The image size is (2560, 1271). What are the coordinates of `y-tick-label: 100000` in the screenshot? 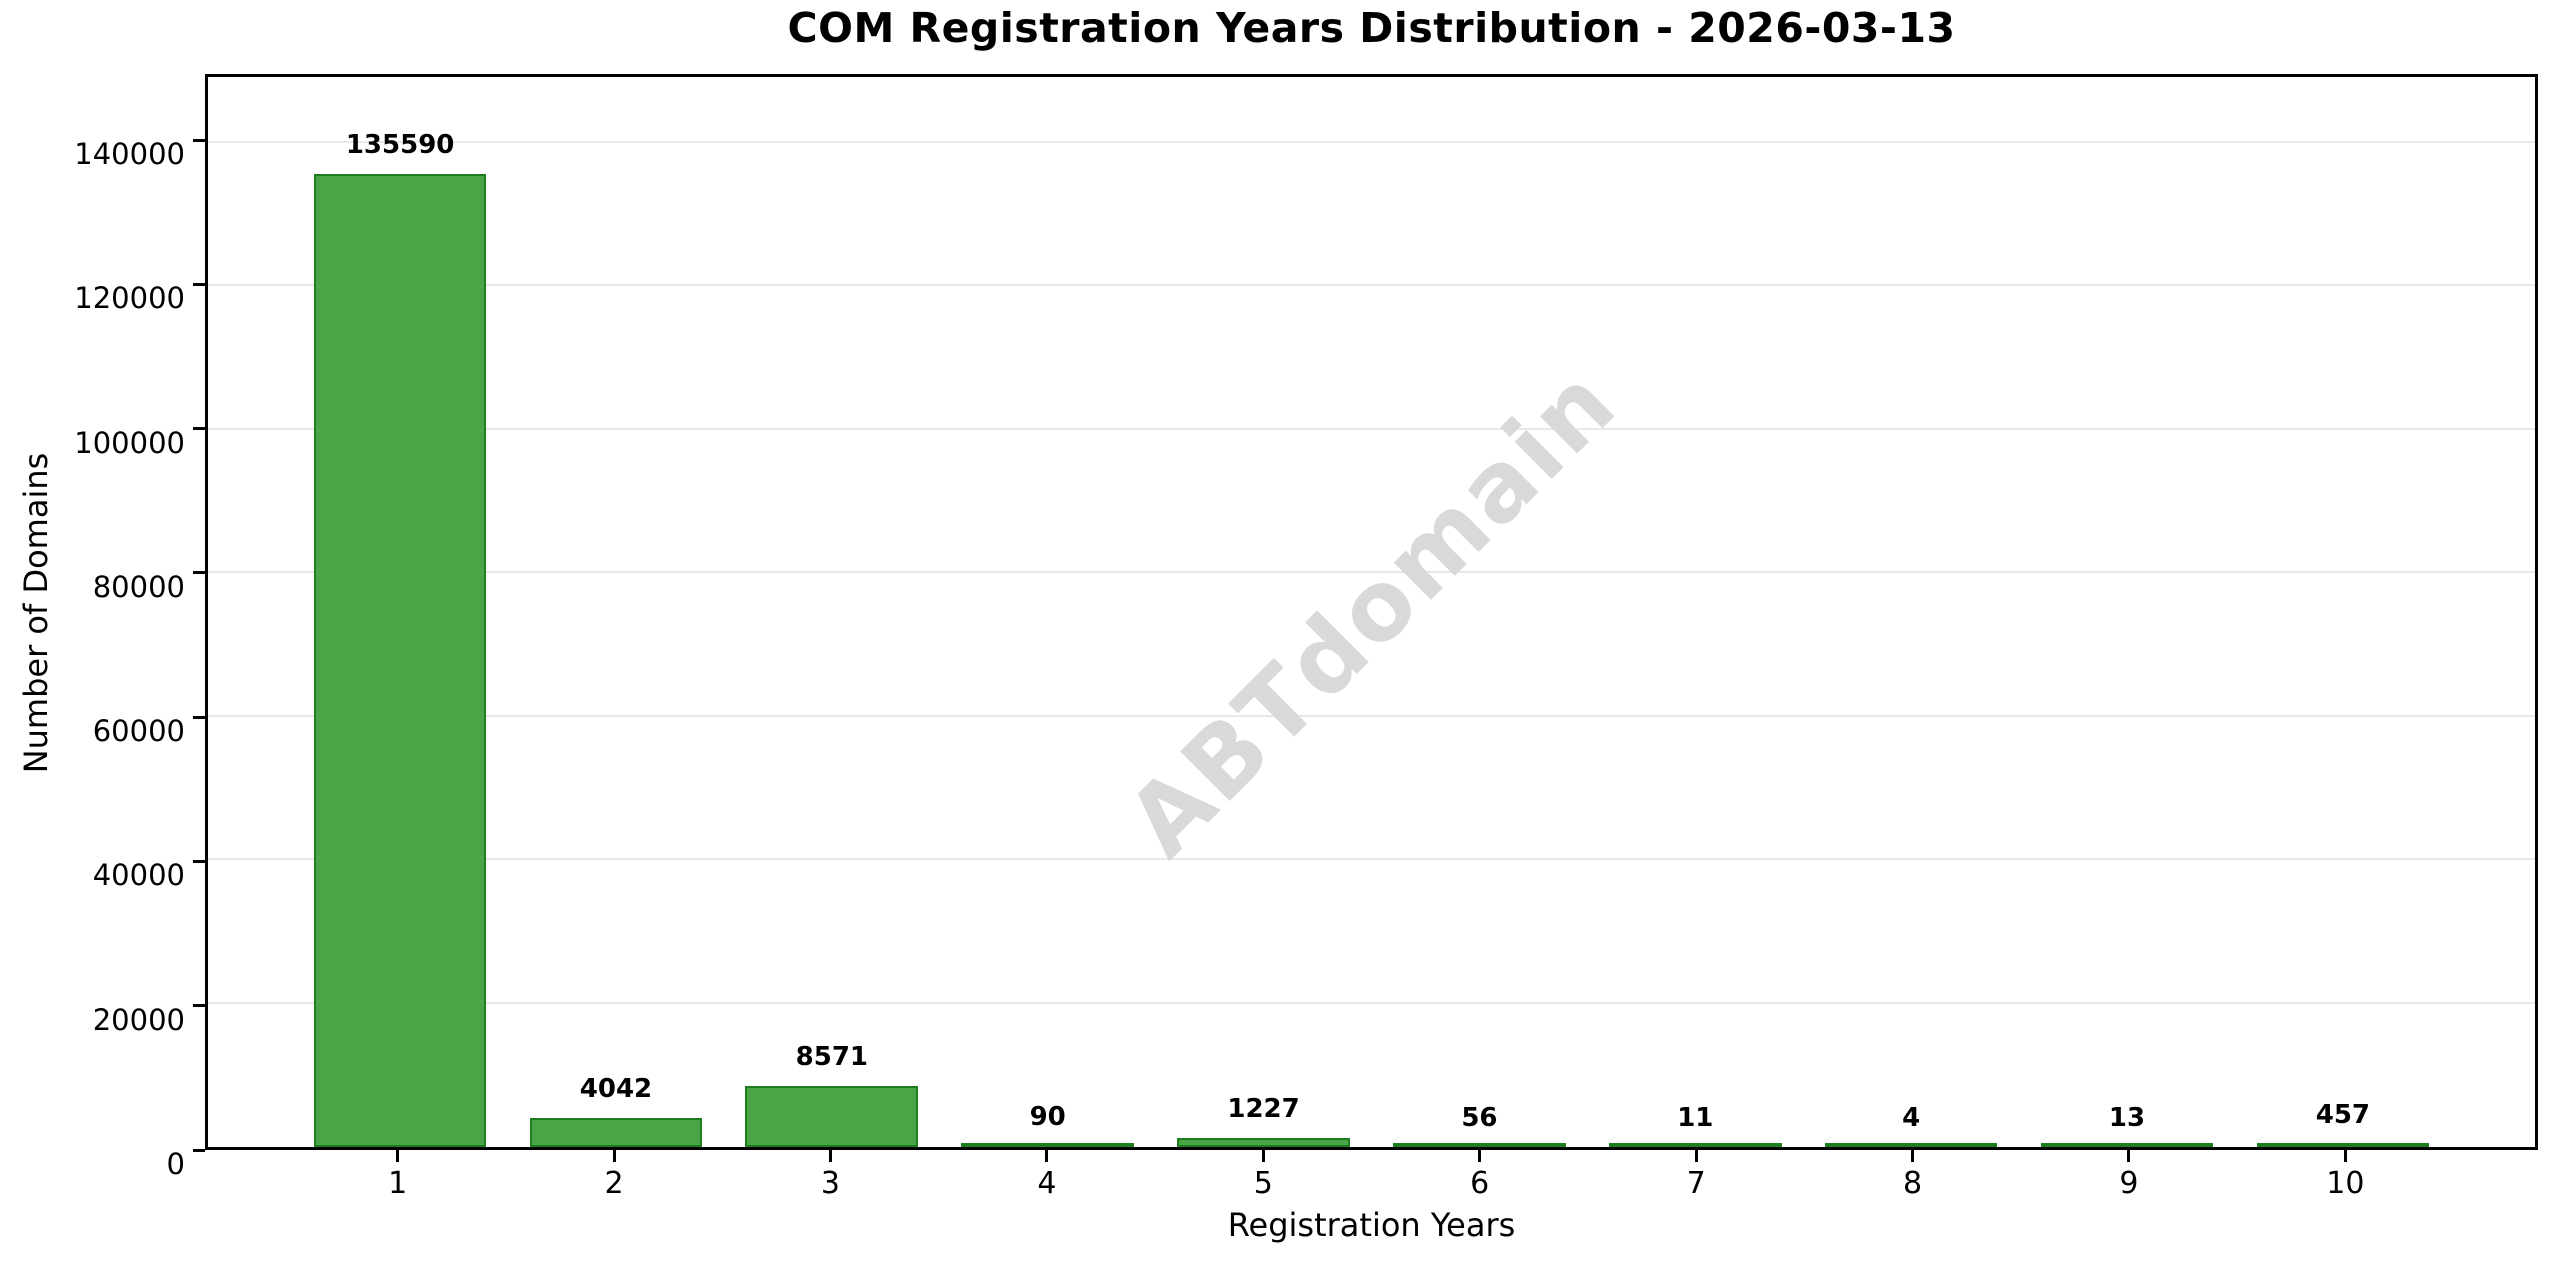 It's located at (129, 442).